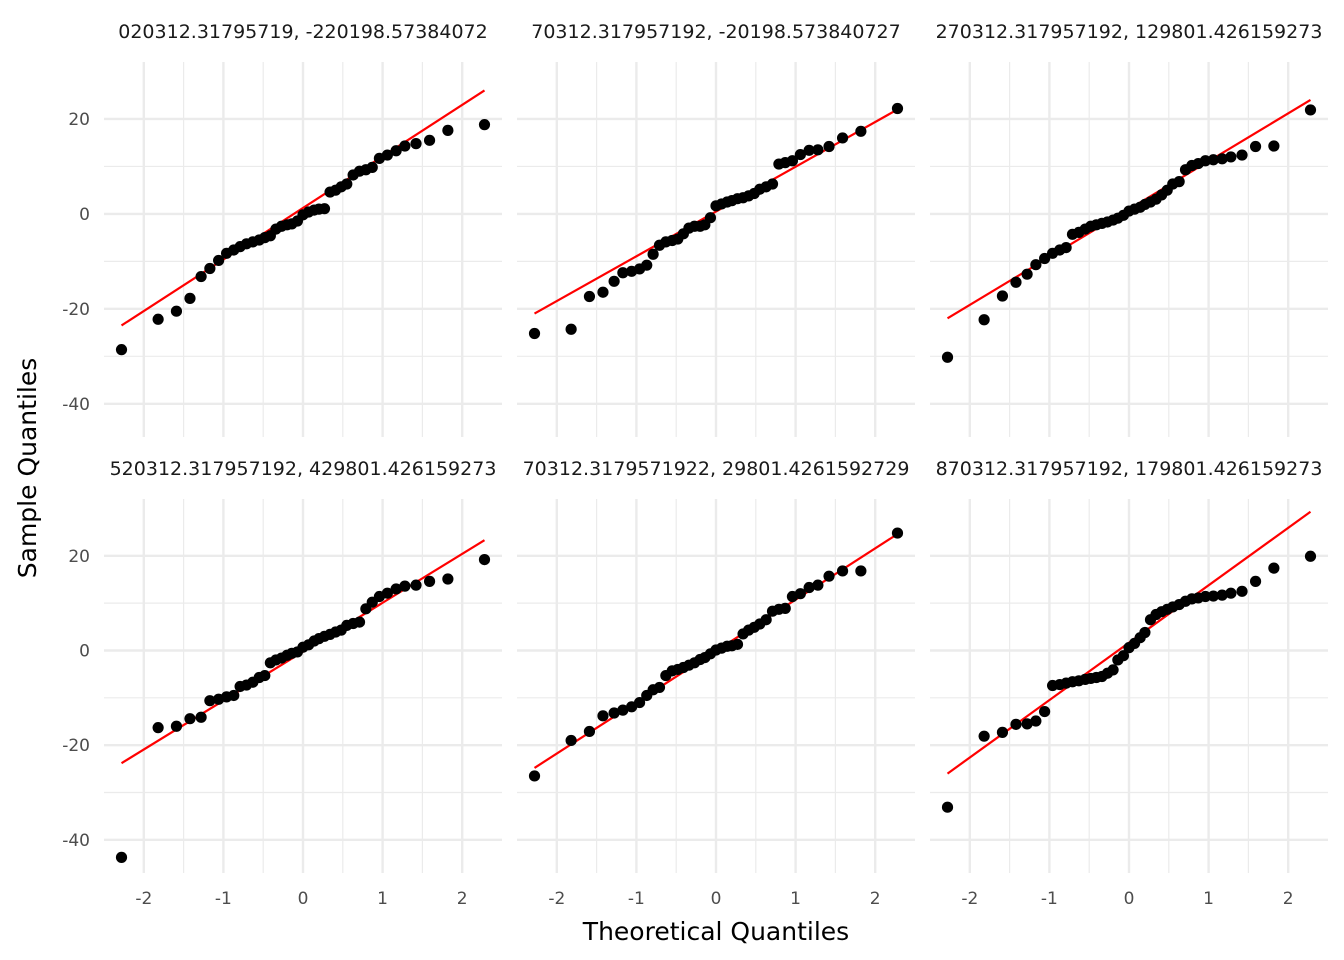  I want to click on panel-title: 270312.317957192, 129801.426159273, so click(1129, 32).